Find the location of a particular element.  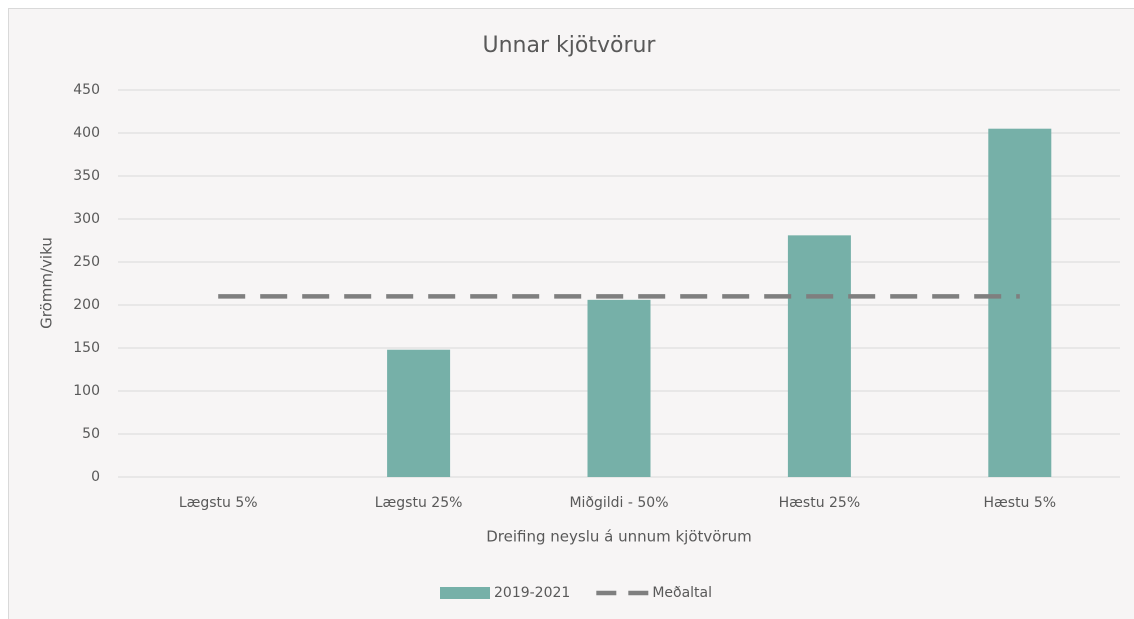

y-tick-label: 300 is located at coordinates (86, 219).